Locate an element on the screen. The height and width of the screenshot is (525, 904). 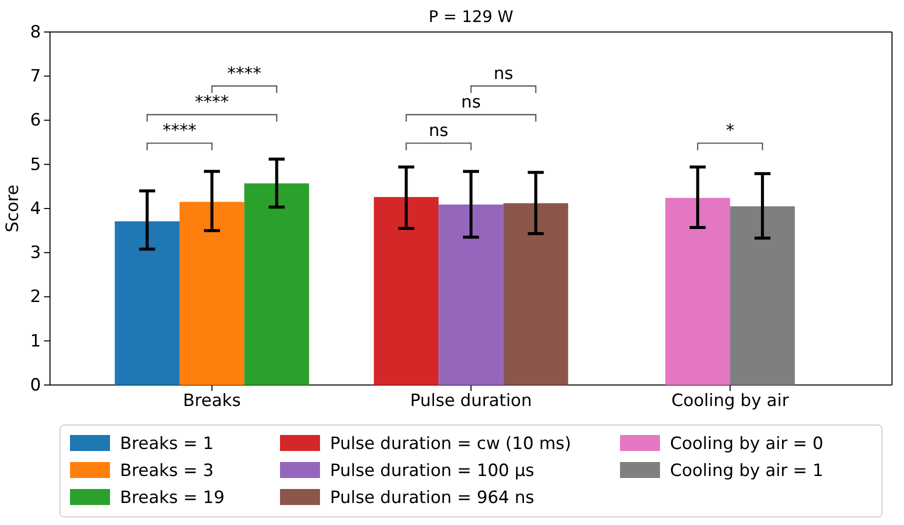
legend-label: Breaks = 19 is located at coordinates (172, 498).